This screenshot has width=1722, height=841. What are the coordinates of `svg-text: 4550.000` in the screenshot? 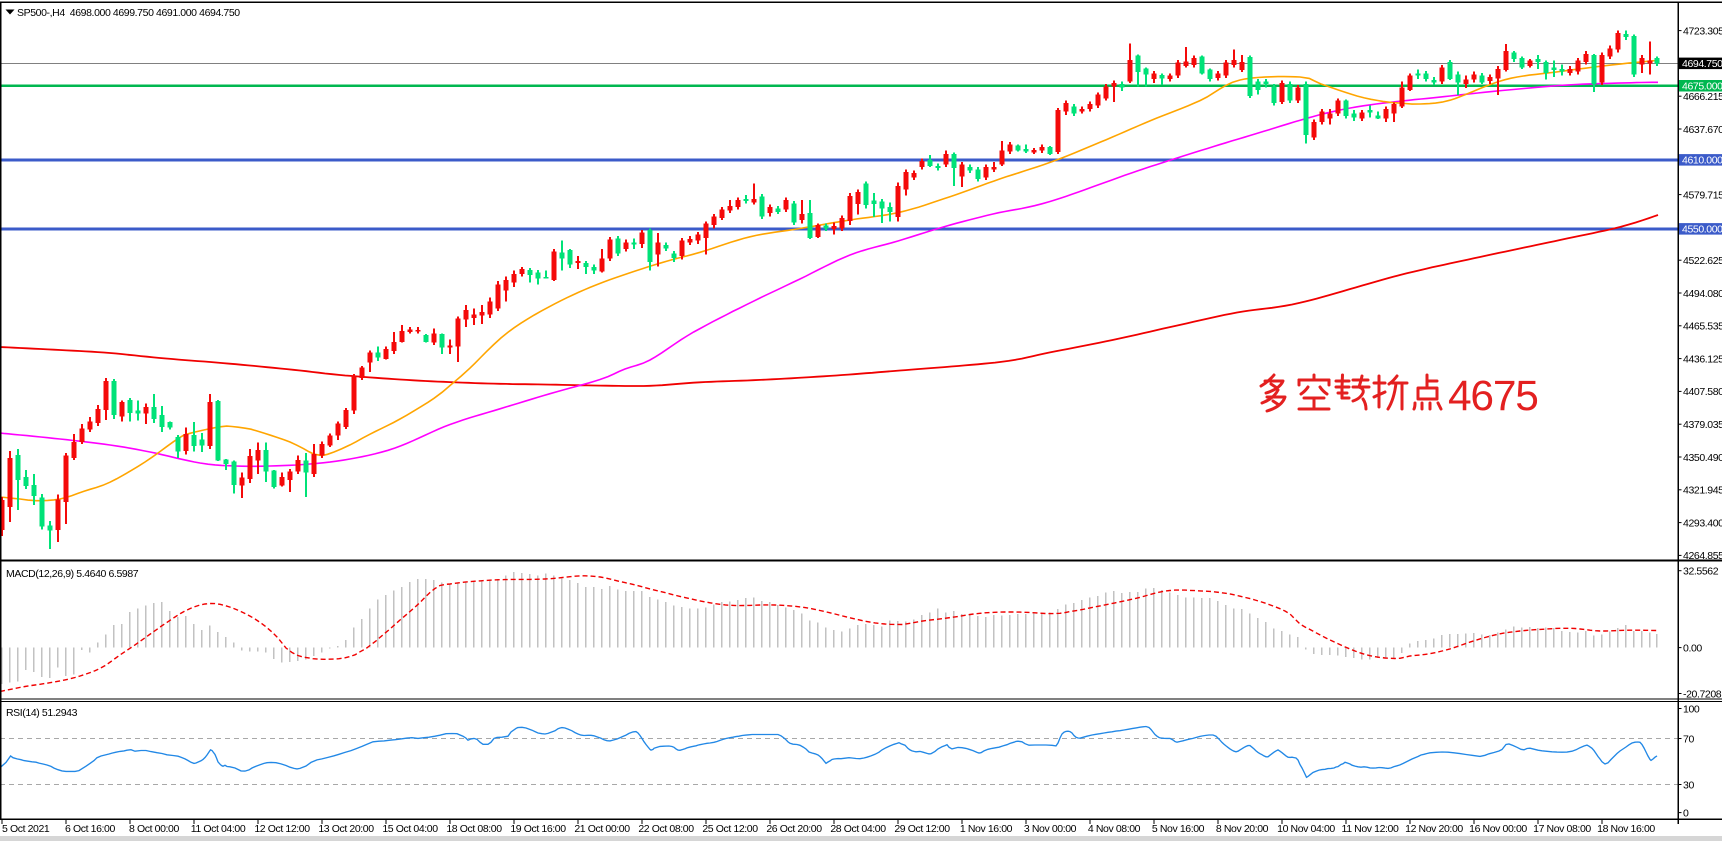 It's located at (1702, 230).